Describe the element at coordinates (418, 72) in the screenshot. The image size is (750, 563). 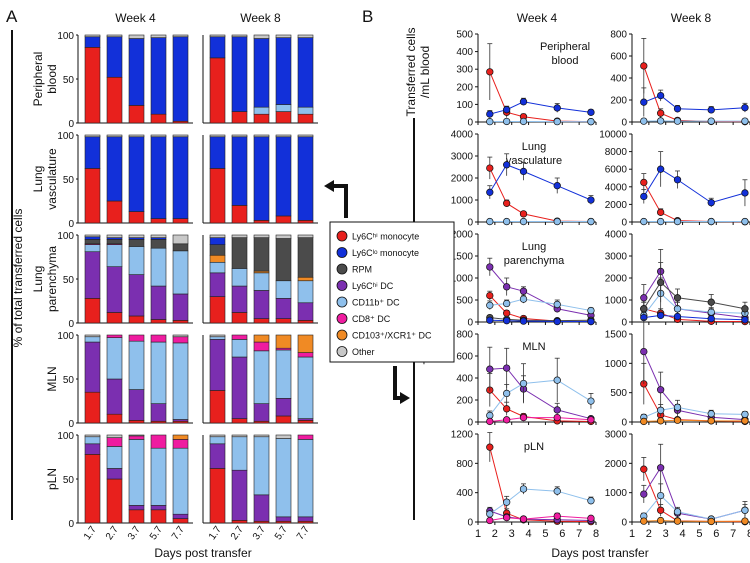
I see `y-axis-label-top: Transferred cells/mL blood` at that location.